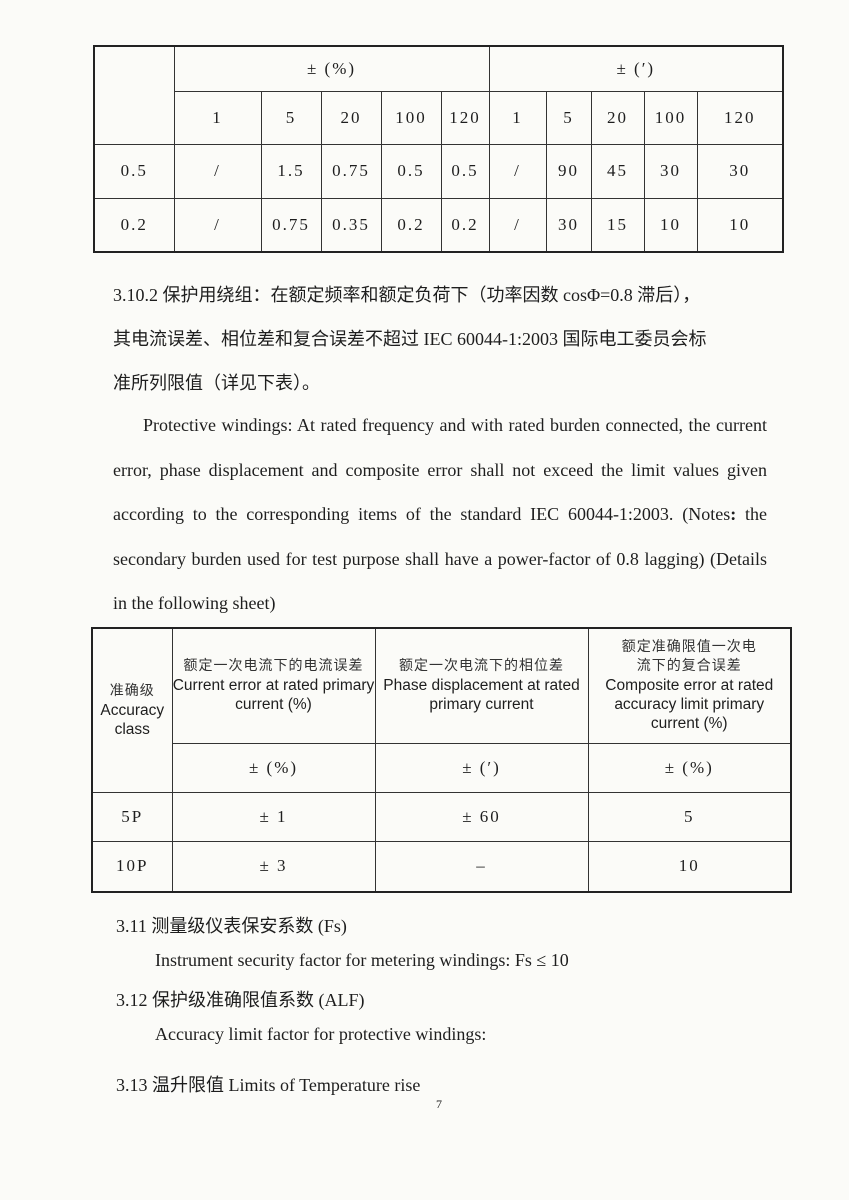 The image size is (849, 1200). Describe the element at coordinates (132, 719) in the screenshot. I see `header-en: Accuracy class` at that location.